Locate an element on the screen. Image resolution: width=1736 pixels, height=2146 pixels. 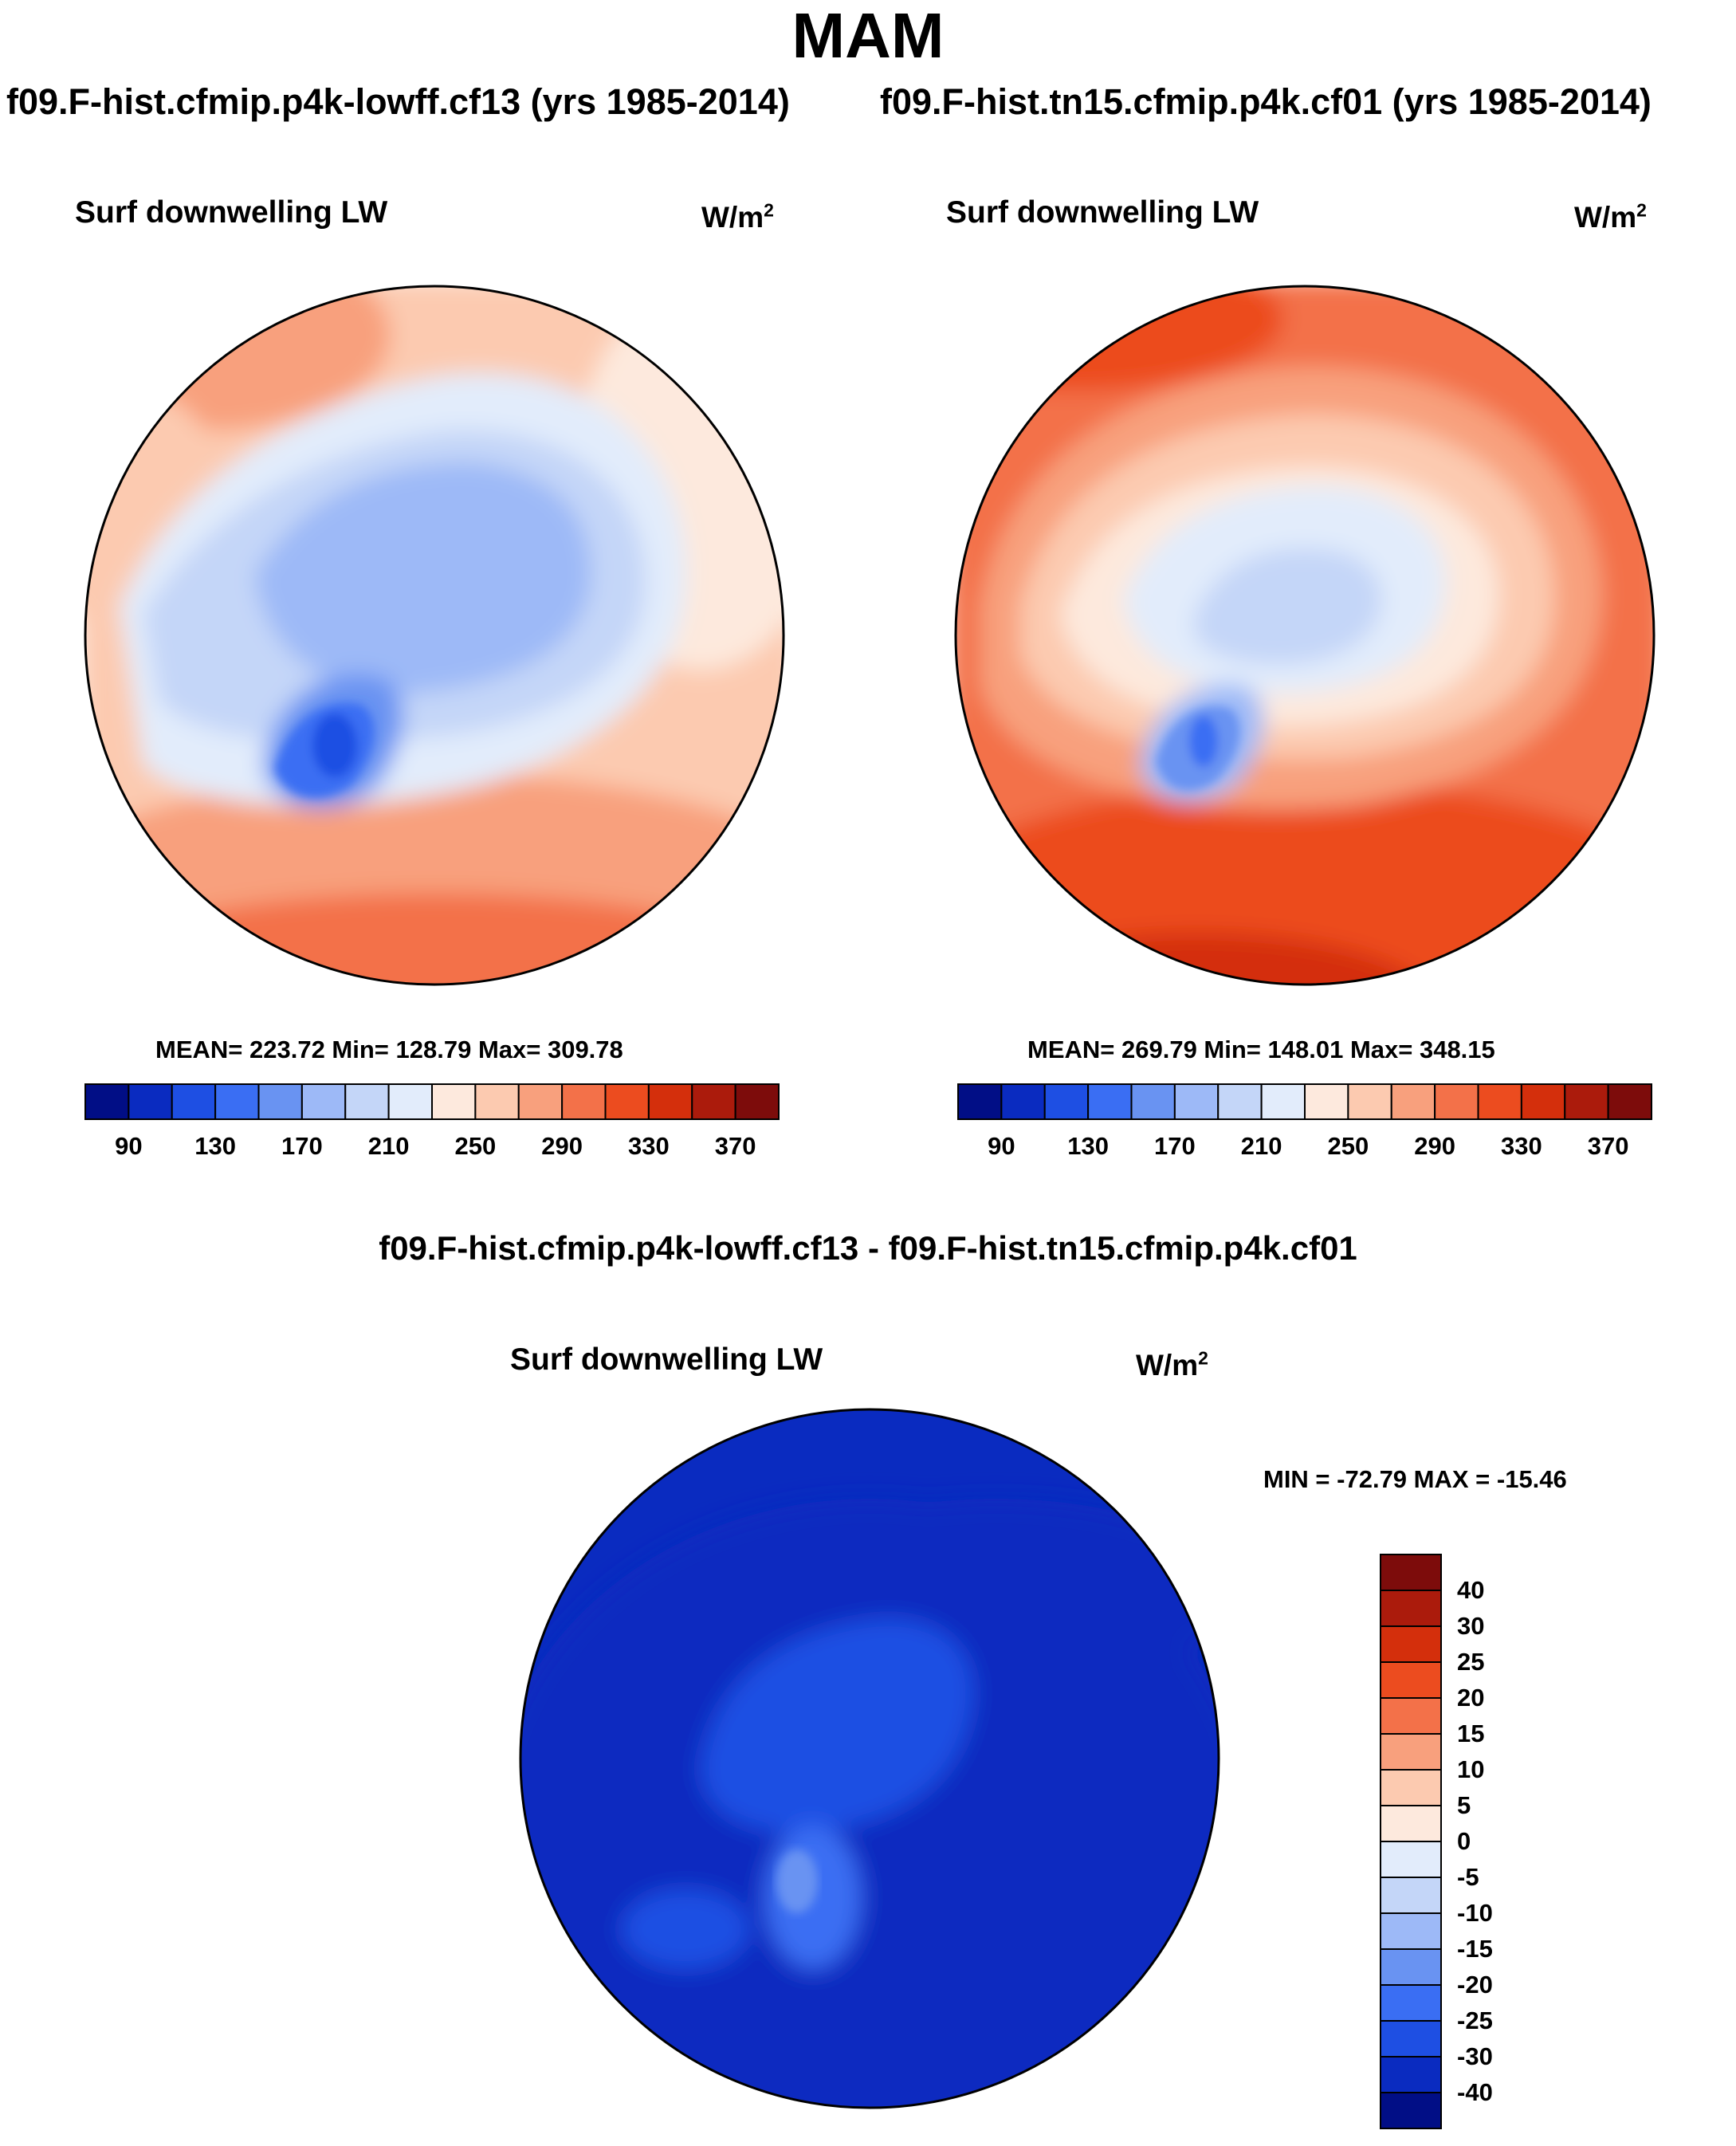
diff-map-border is located at coordinates (870, 1758).